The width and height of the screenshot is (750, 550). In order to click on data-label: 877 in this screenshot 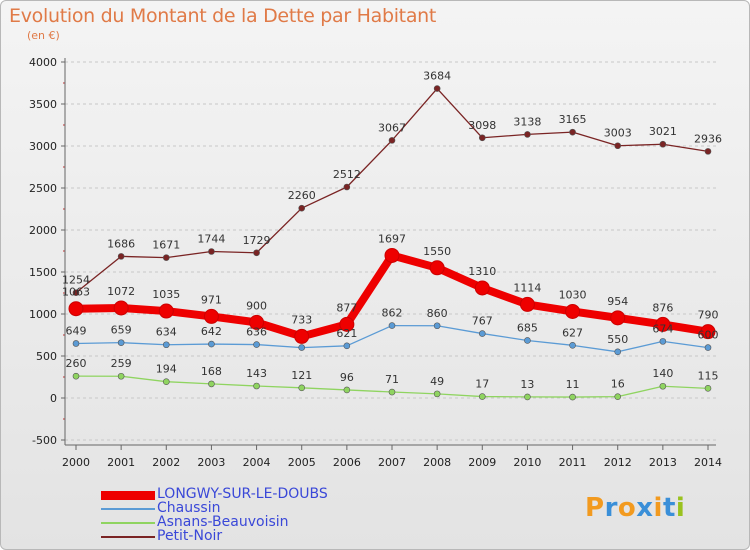, I will do `click(346, 307)`.